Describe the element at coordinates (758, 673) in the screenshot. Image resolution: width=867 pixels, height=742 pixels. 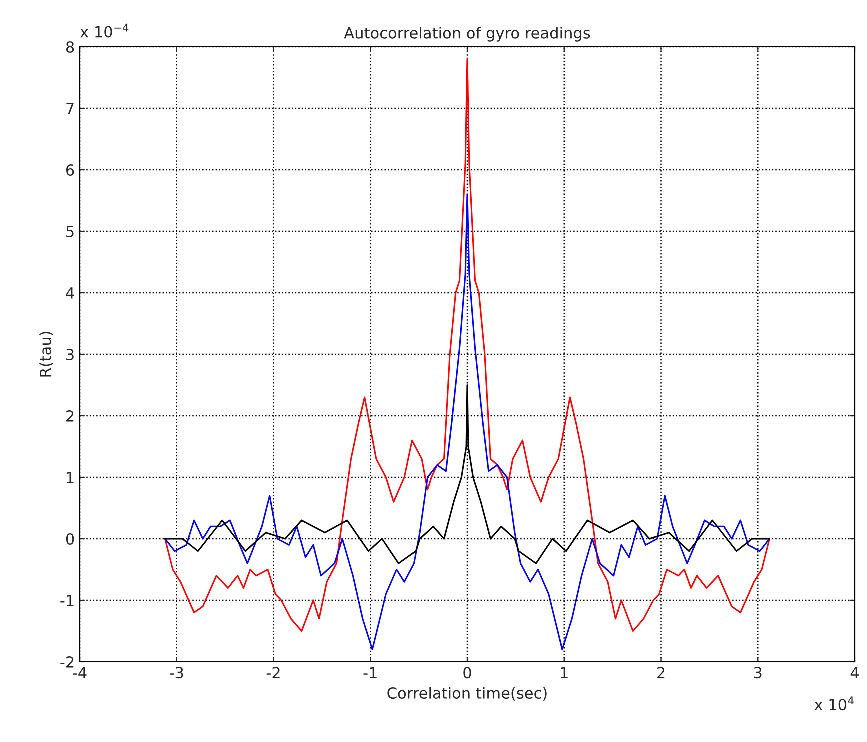
I see `x-tick-label: 3` at that location.